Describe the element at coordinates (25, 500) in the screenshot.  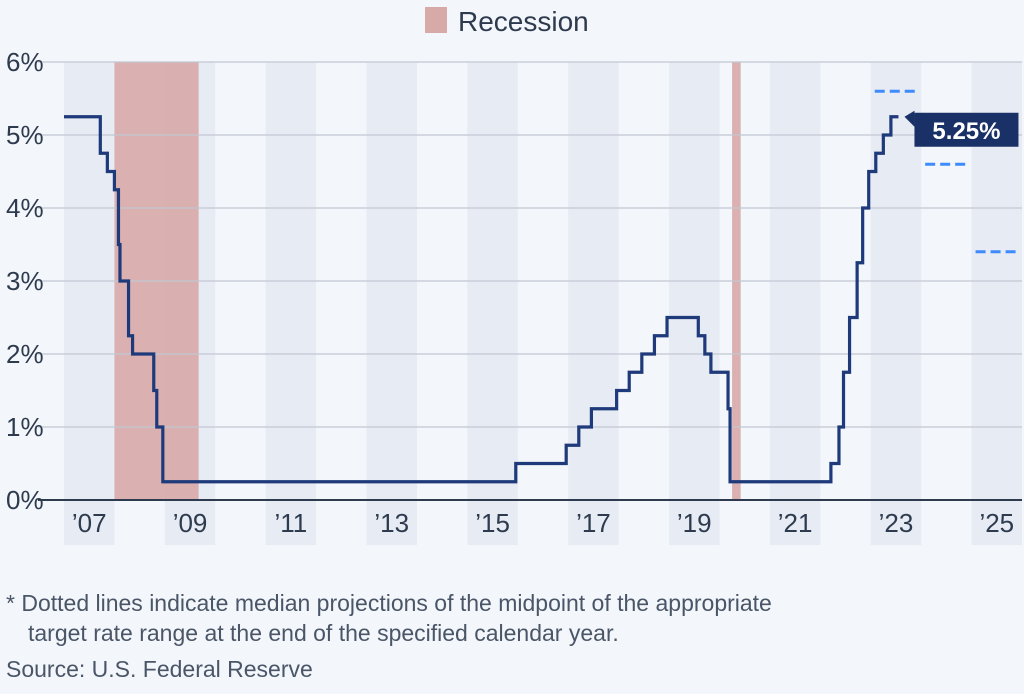
I see `y-tick-label: 0%` at that location.